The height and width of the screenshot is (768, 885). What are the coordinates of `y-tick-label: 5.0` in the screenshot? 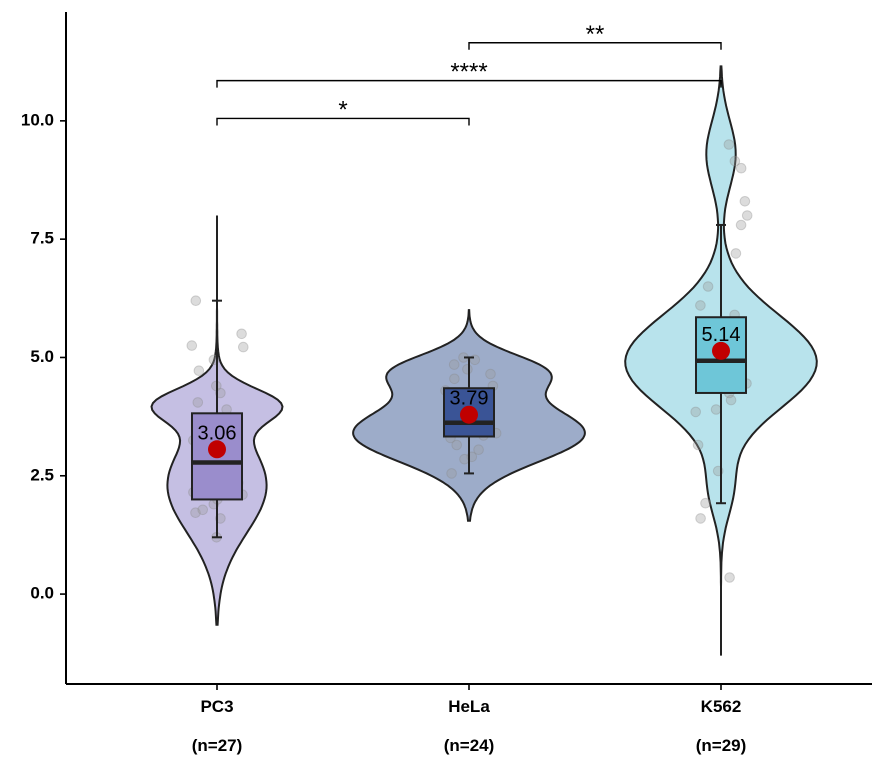 It's located at (42, 356).